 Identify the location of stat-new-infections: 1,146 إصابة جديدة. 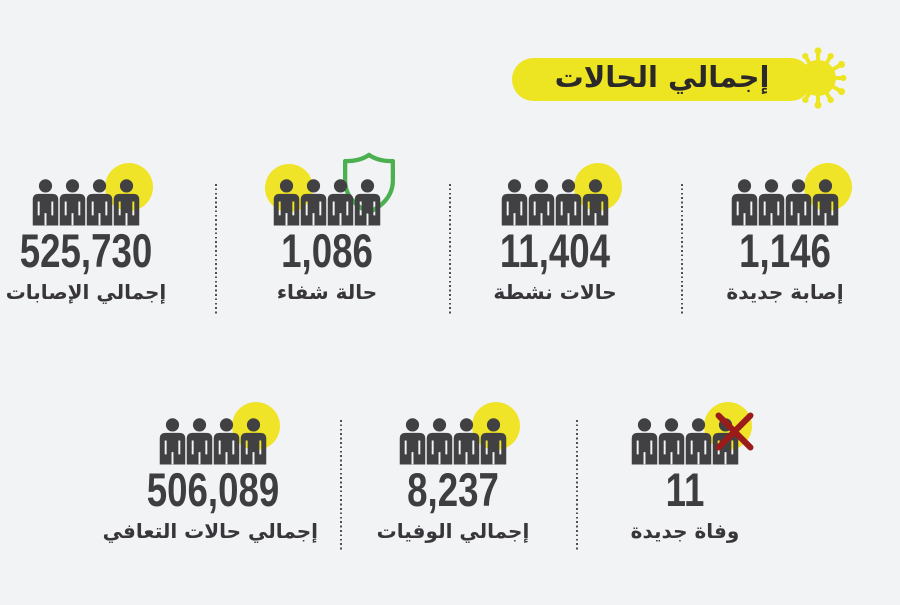
(785, 233).